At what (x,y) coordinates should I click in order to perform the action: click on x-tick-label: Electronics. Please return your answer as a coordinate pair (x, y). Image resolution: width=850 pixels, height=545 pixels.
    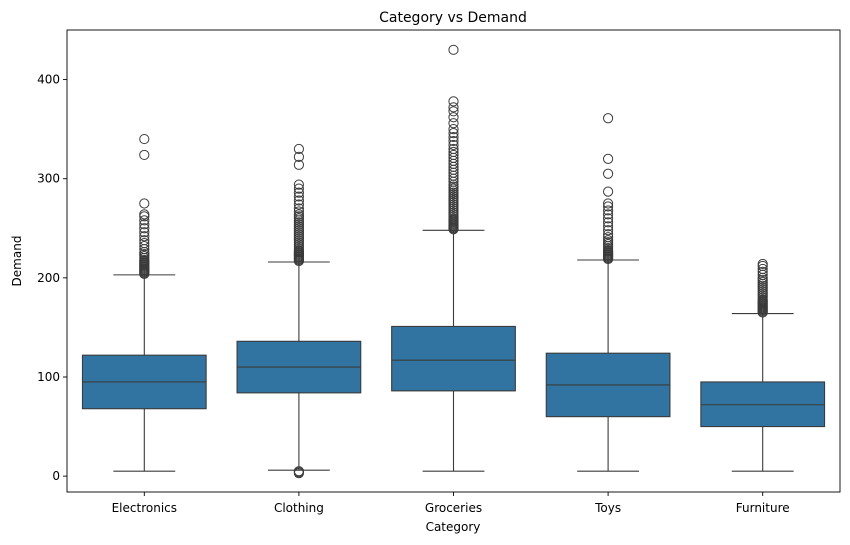
    Looking at the image, I should click on (144, 508).